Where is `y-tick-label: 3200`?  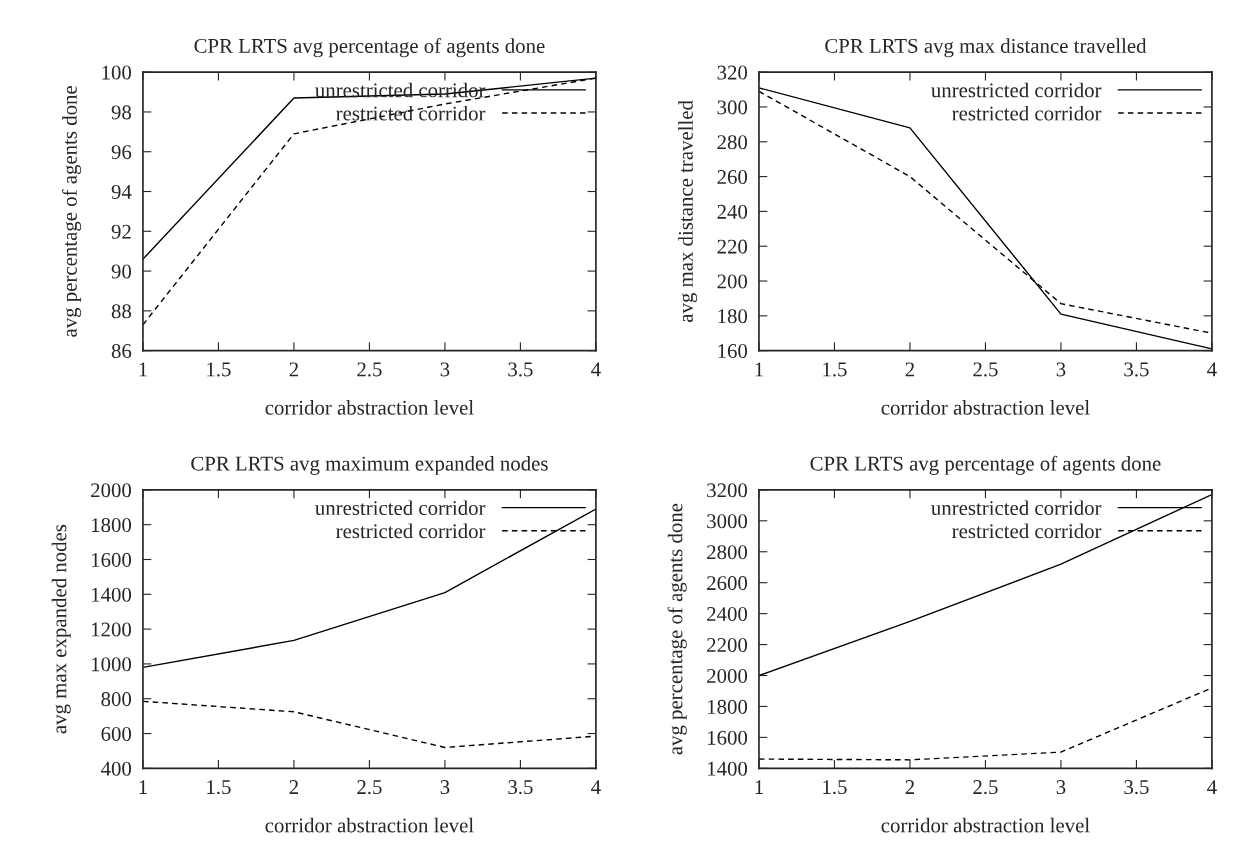
y-tick-label: 3200 is located at coordinates (727, 490).